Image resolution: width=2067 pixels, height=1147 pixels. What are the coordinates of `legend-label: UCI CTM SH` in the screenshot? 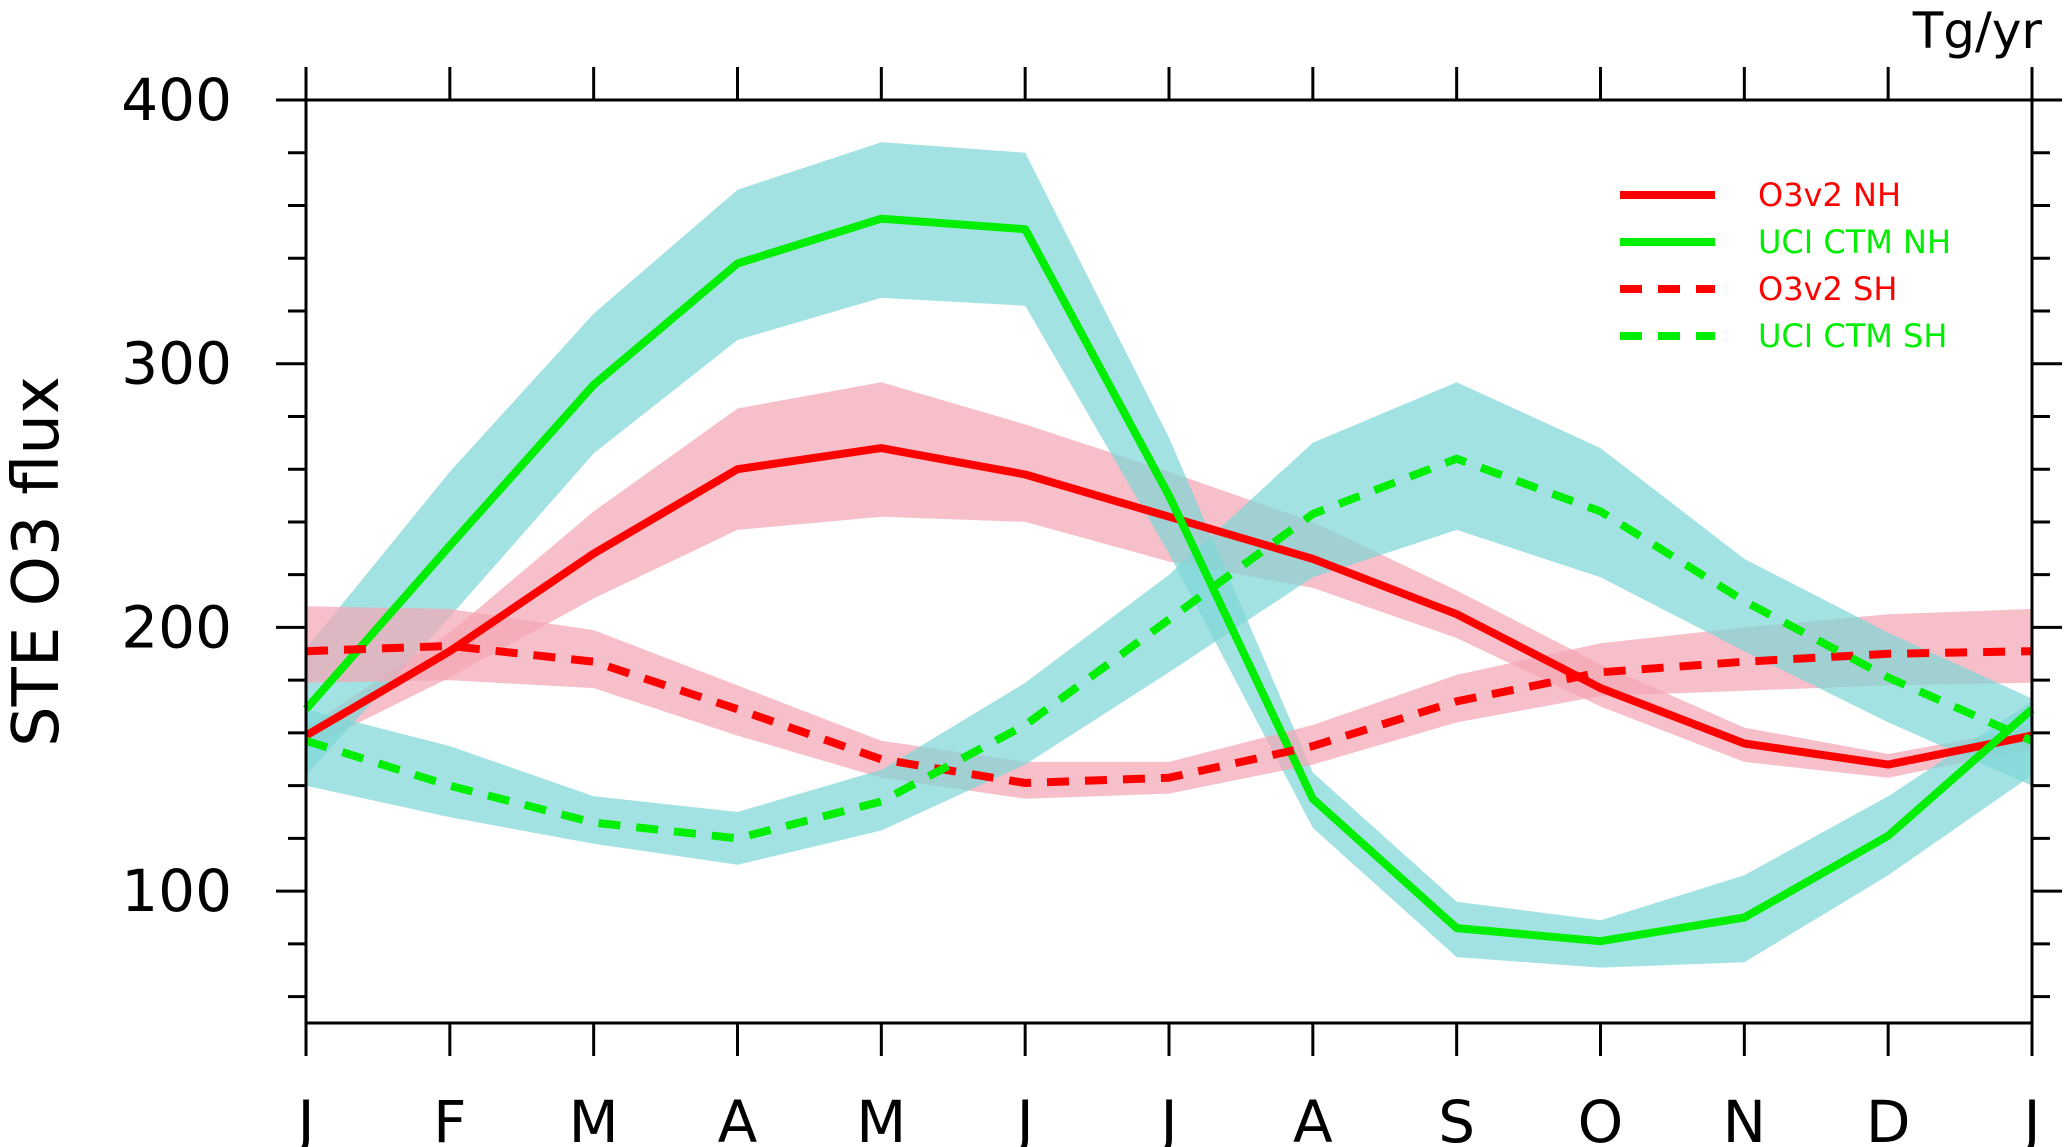 It's located at (1852, 336).